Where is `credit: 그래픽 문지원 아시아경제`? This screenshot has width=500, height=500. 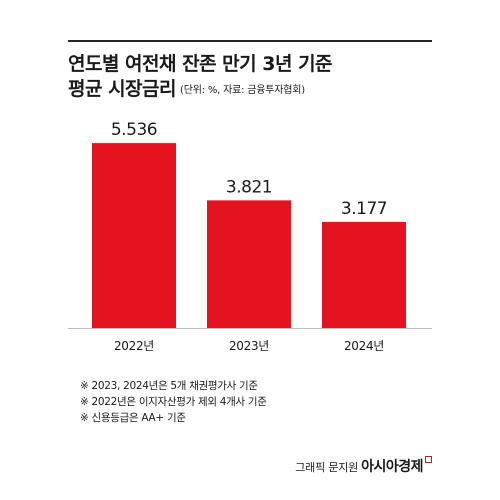
credit: 그래픽 문지원 아시아경제 is located at coordinates (363, 466).